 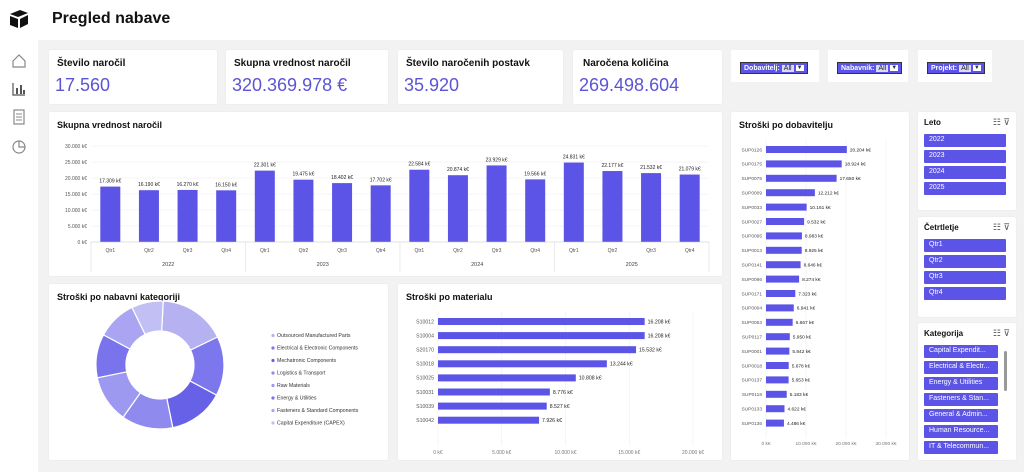 What do you see at coordinates (751, 366) in the screenshot?
I see `category-label: SUP0018` at bounding box center [751, 366].